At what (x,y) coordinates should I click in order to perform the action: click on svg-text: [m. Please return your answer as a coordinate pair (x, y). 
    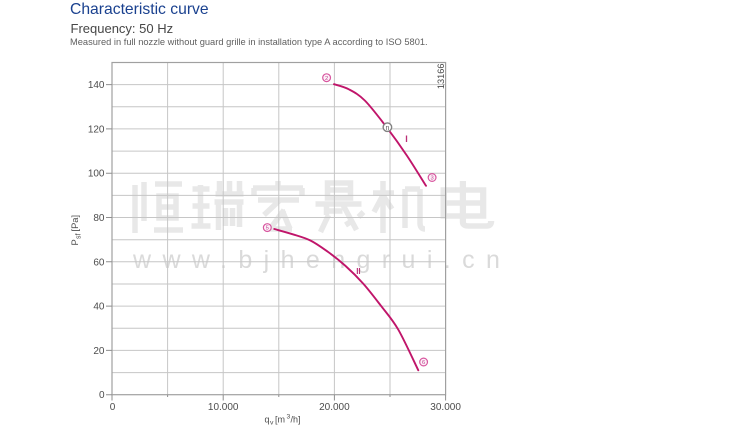
    Looking at the image, I should click on (280, 420).